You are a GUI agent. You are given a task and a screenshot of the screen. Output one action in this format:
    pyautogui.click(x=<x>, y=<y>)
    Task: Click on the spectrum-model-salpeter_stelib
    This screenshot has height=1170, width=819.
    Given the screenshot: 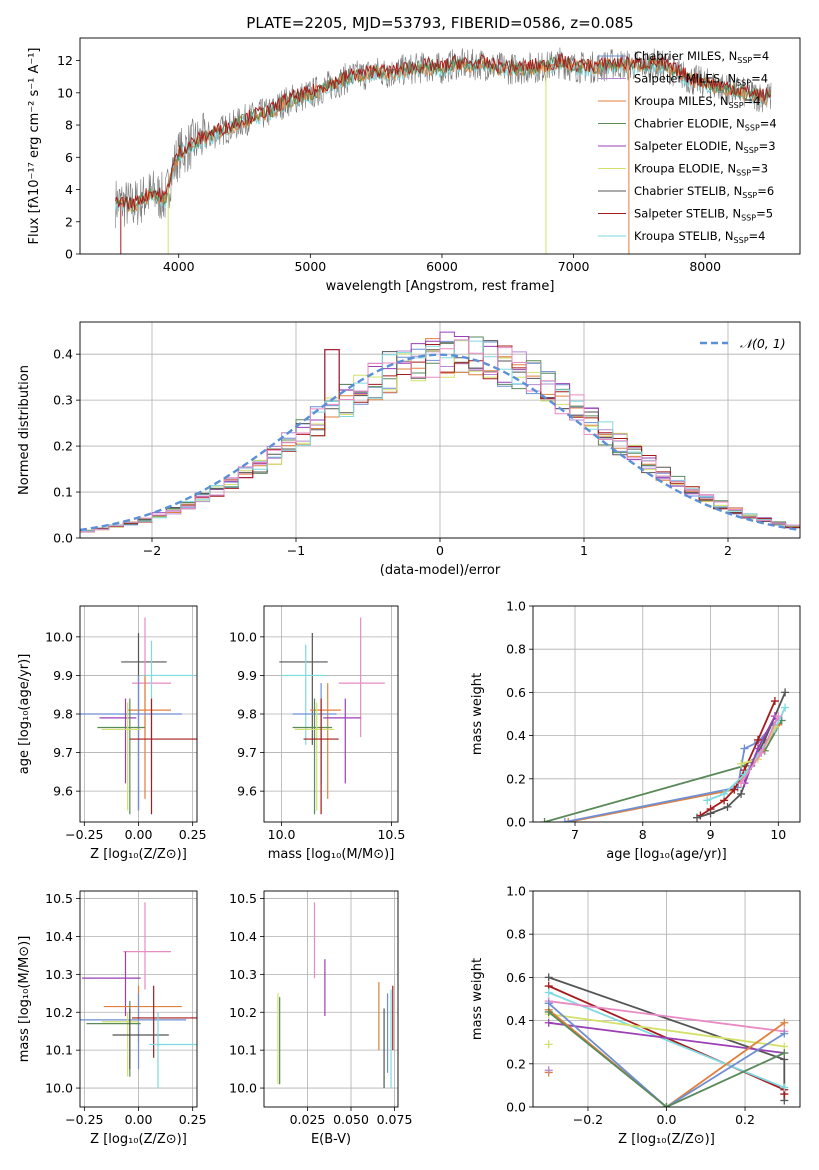 What is the action you would take?
    pyautogui.click(x=443, y=131)
    